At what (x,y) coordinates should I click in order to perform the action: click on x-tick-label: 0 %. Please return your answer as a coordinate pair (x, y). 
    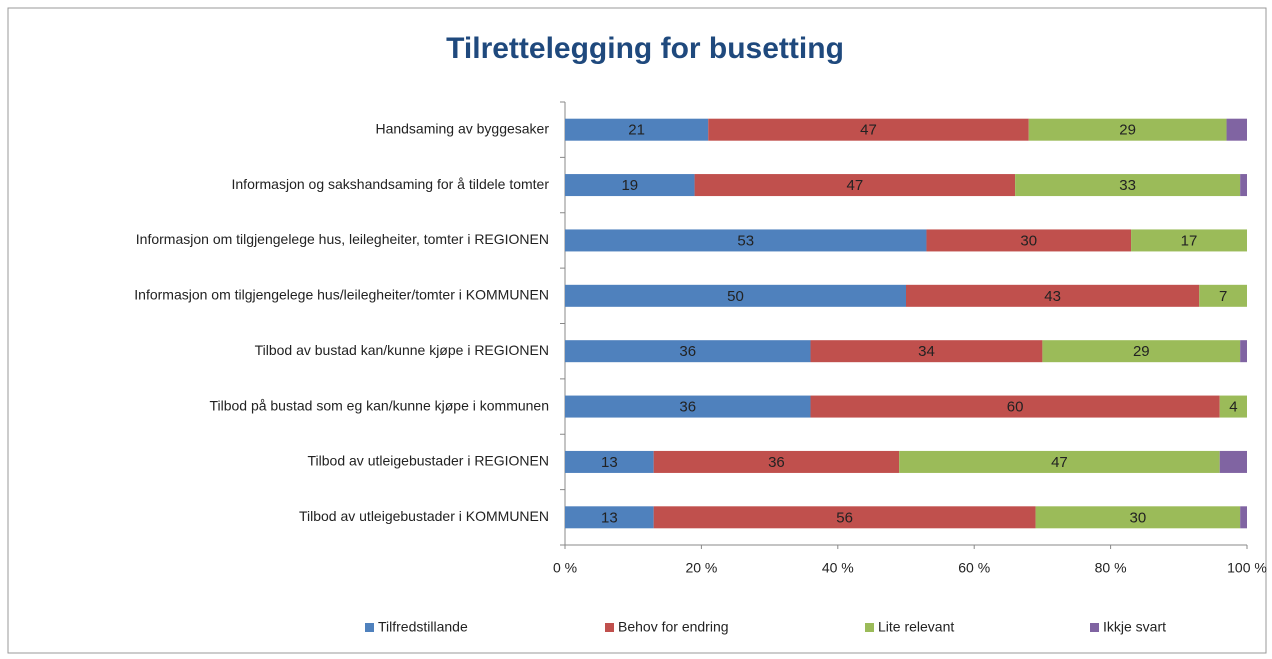
    Looking at the image, I should click on (565, 568).